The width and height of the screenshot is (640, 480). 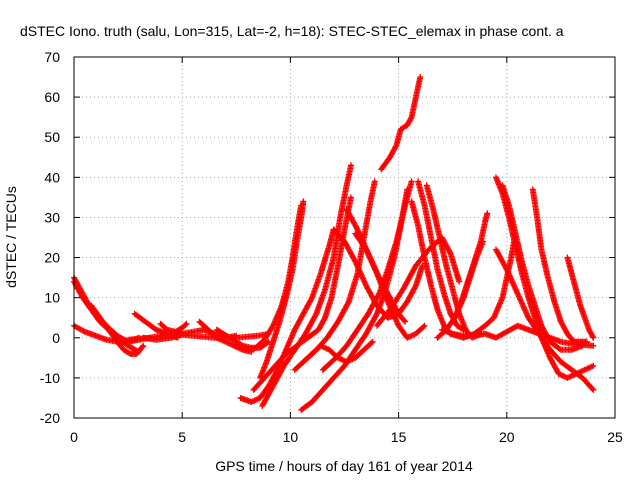 What do you see at coordinates (291, 437) in the screenshot?
I see `x-tick-label: 10` at bounding box center [291, 437].